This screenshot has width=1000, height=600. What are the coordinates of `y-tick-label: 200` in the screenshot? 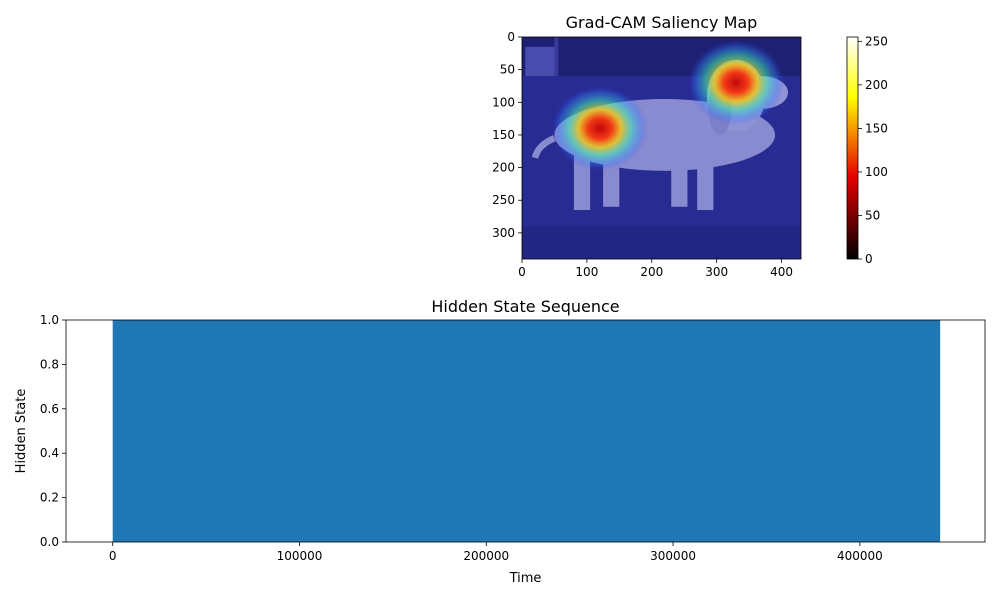 It's located at (503, 168).